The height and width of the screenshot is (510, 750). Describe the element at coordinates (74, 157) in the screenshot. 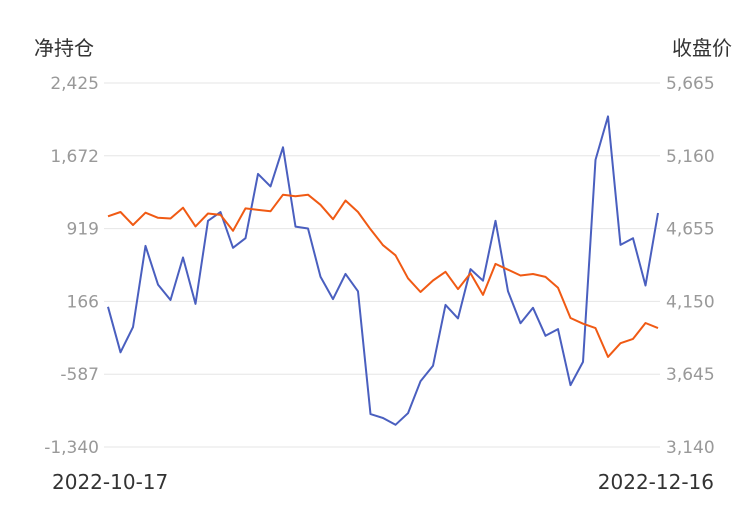

I see `left-tick-label: 1,672` at that location.